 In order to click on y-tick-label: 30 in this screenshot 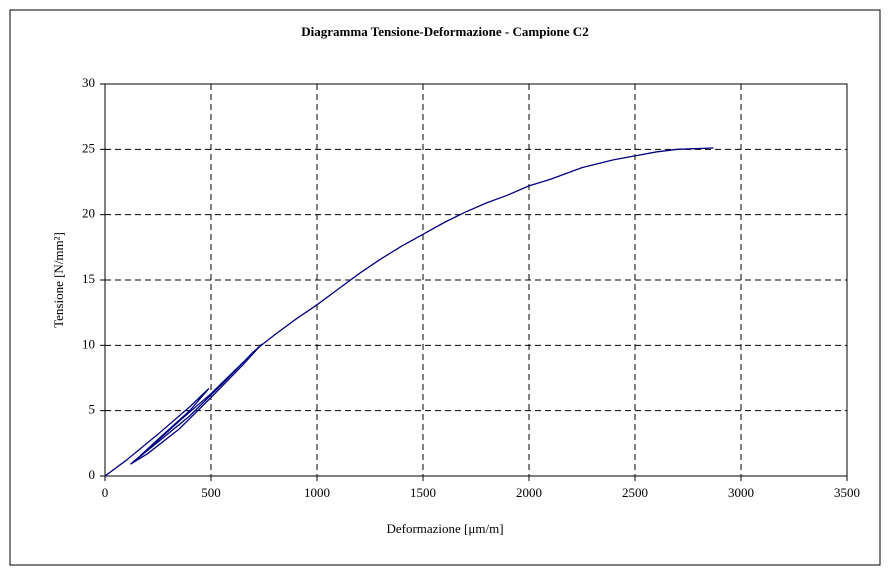, I will do `click(88, 82)`.